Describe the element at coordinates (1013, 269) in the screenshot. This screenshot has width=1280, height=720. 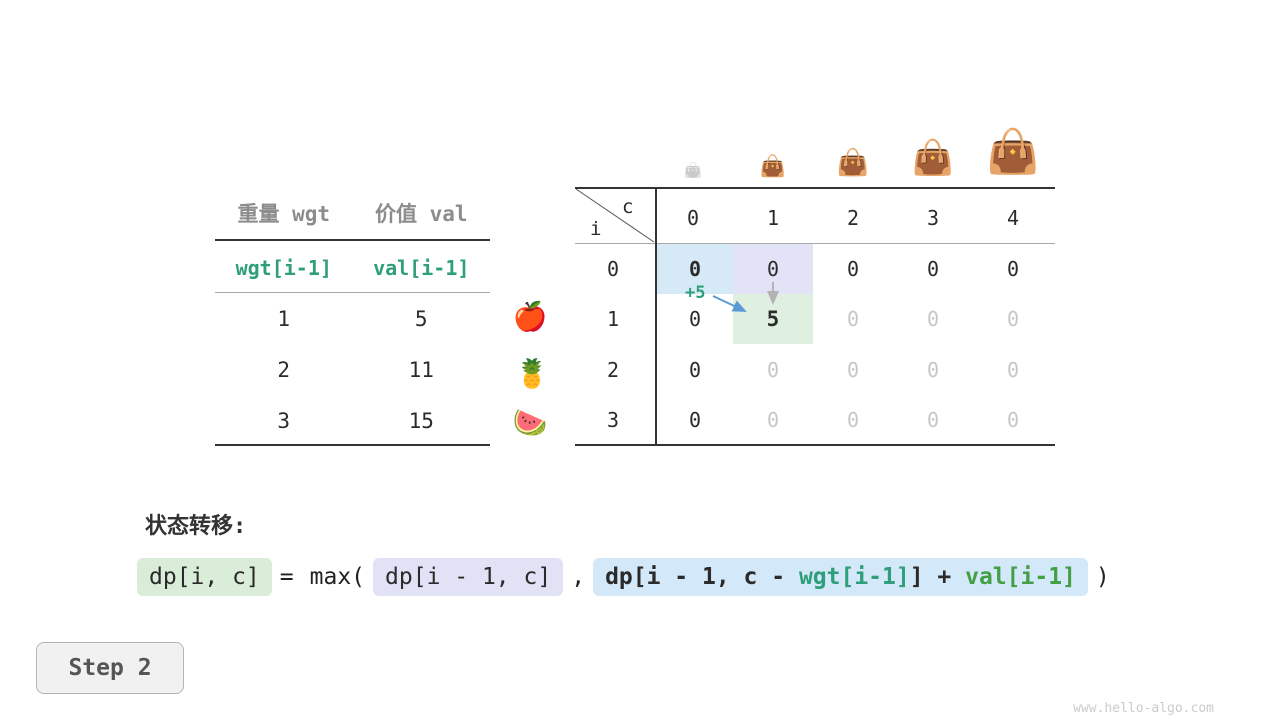
I see `dp-cell-0-4: 0` at that location.